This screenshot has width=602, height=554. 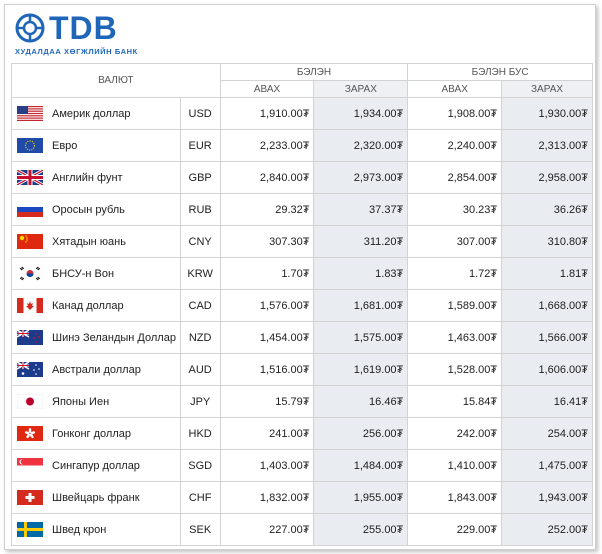 I want to click on eu-flag-icon, so click(x=30, y=145).